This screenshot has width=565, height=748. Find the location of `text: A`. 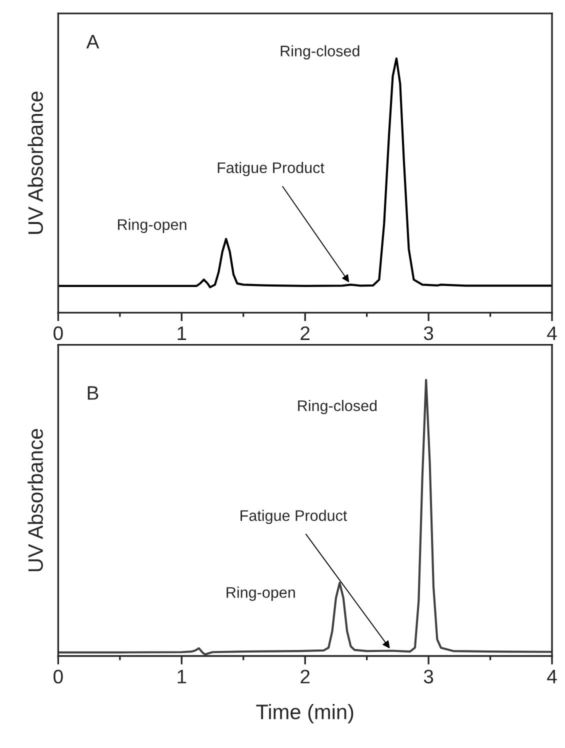

text: A is located at coordinates (93, 41).